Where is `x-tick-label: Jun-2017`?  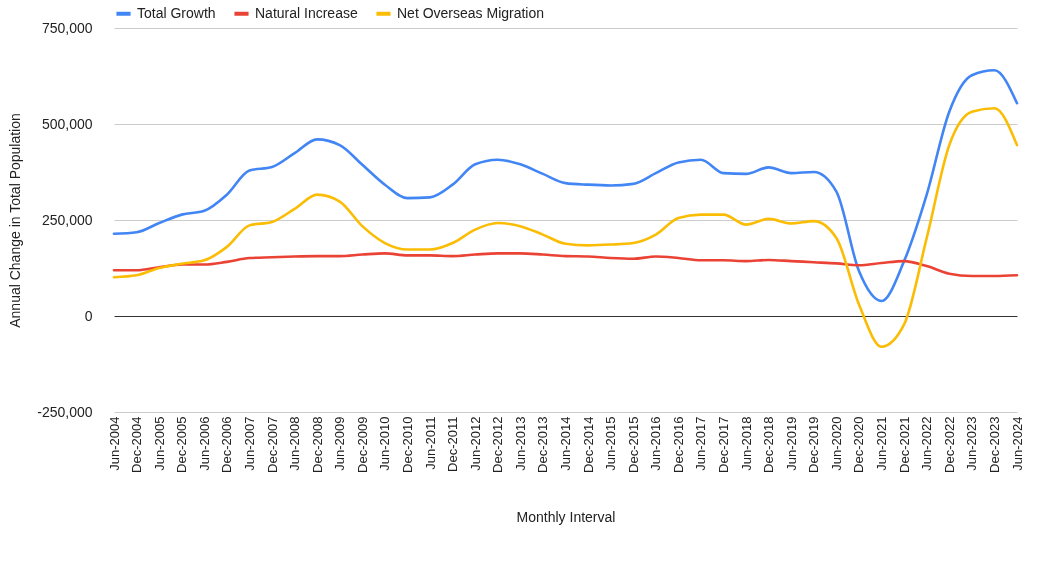
x-tick-label: Jun-2017 is located at coordinates (701, 443).